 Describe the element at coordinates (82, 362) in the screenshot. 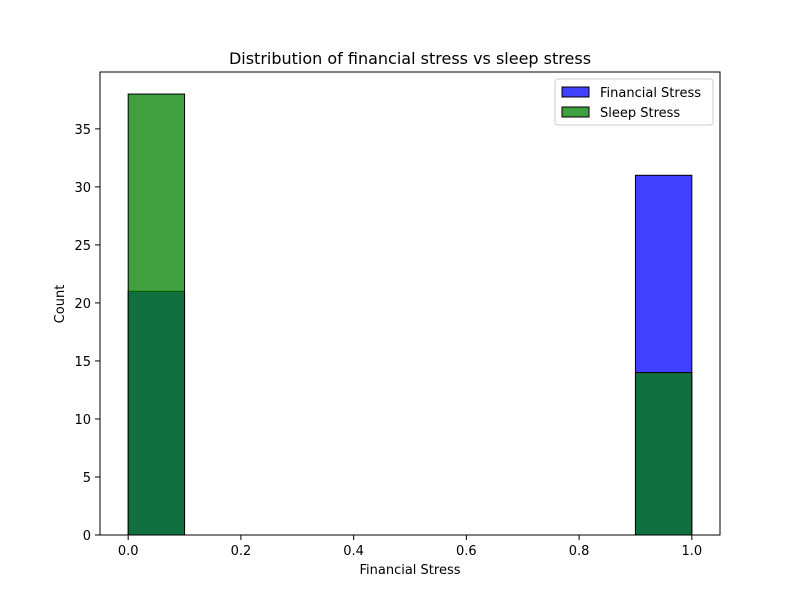

I see `y-tick-label: 15` at that location.